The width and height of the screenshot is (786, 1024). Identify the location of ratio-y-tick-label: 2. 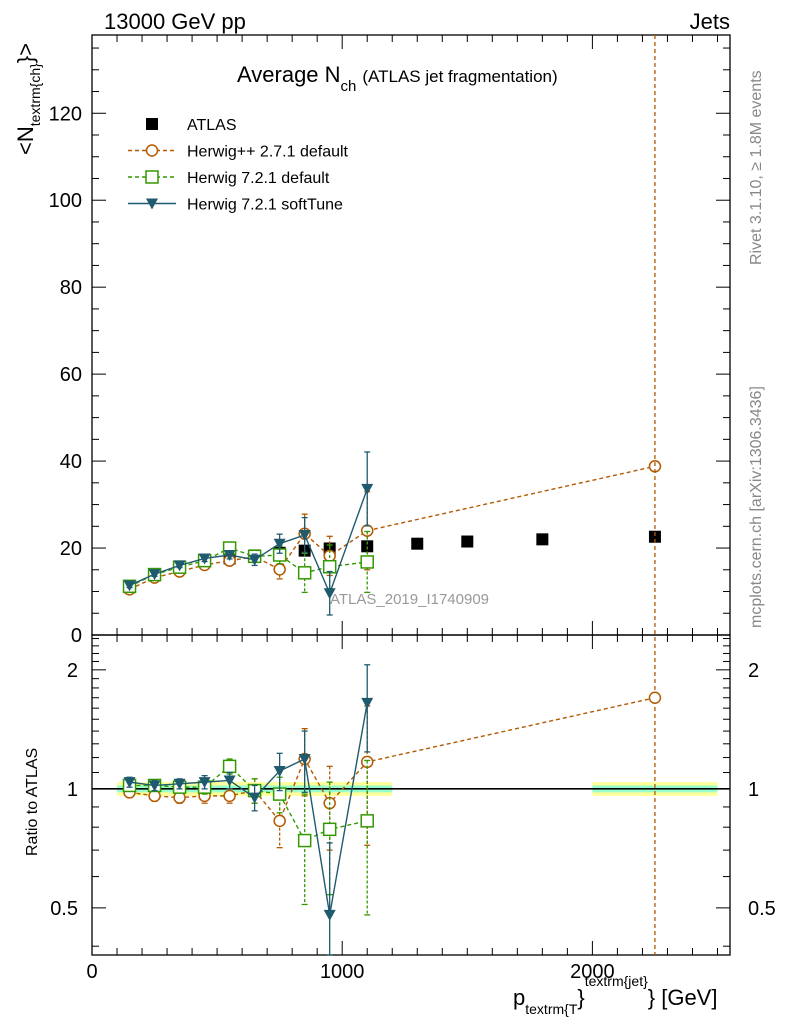
(72, 671).